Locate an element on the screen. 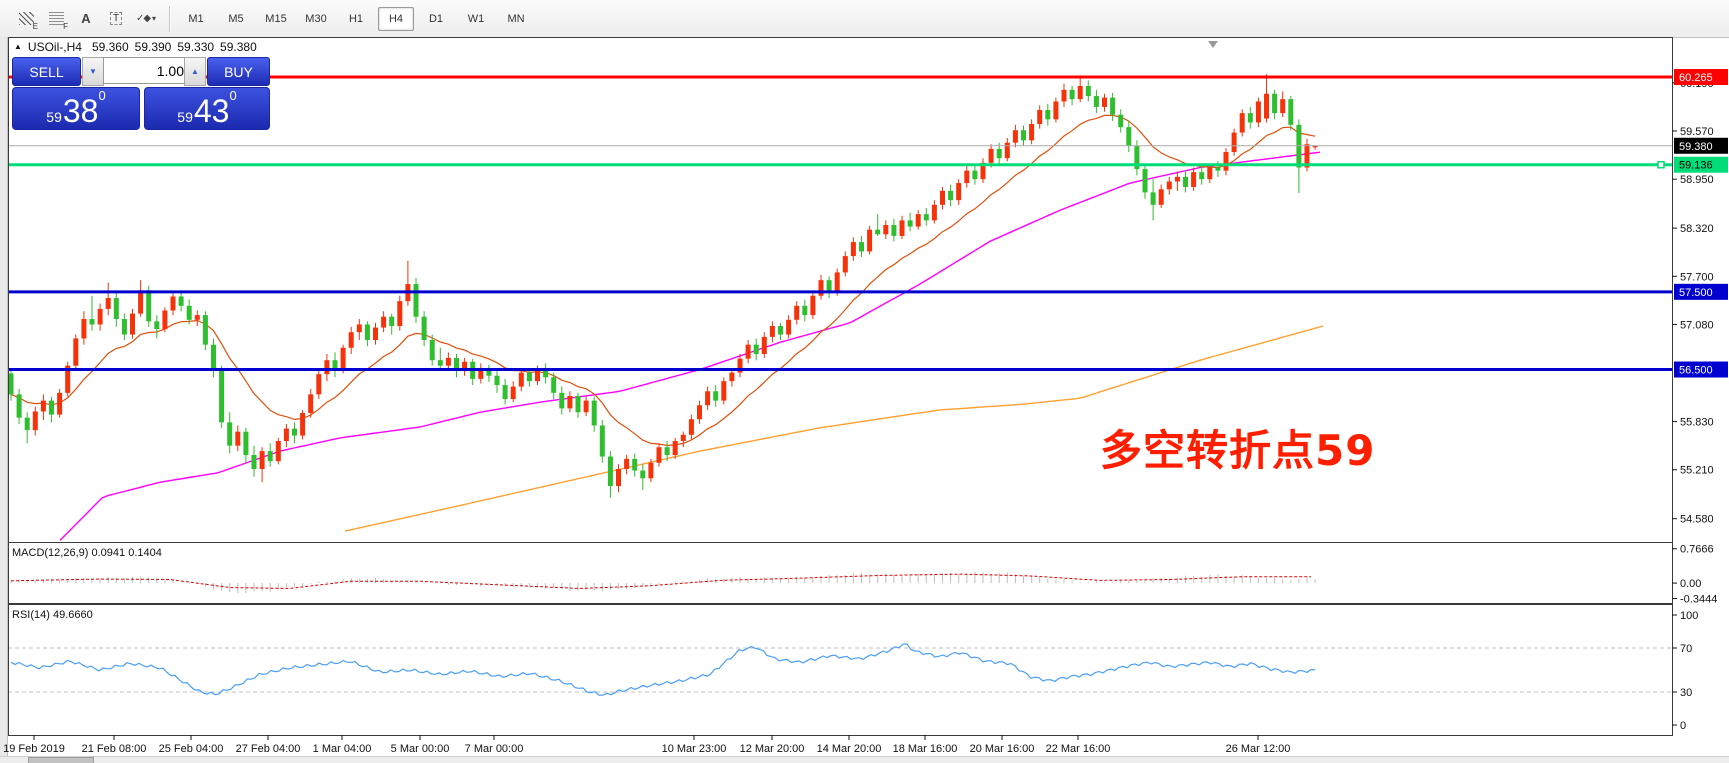  time-axis-label: 12 Mar 20:00 is located at coordinates (772, 749).